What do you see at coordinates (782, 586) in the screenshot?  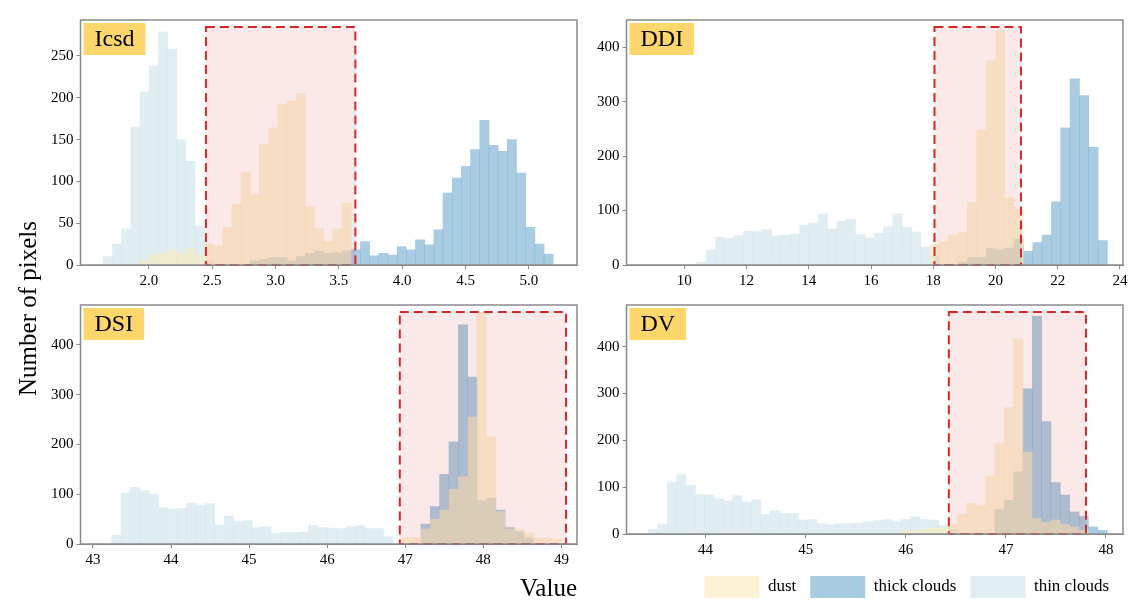 I see `legend-label: dust` at bounding box center [782, 586].